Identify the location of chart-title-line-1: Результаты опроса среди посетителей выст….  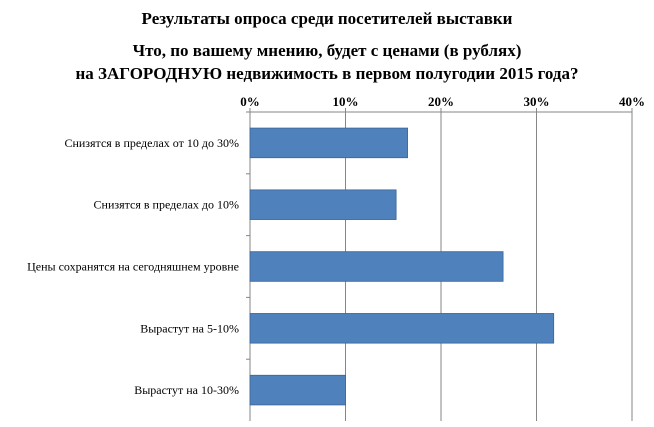
(327, 18).